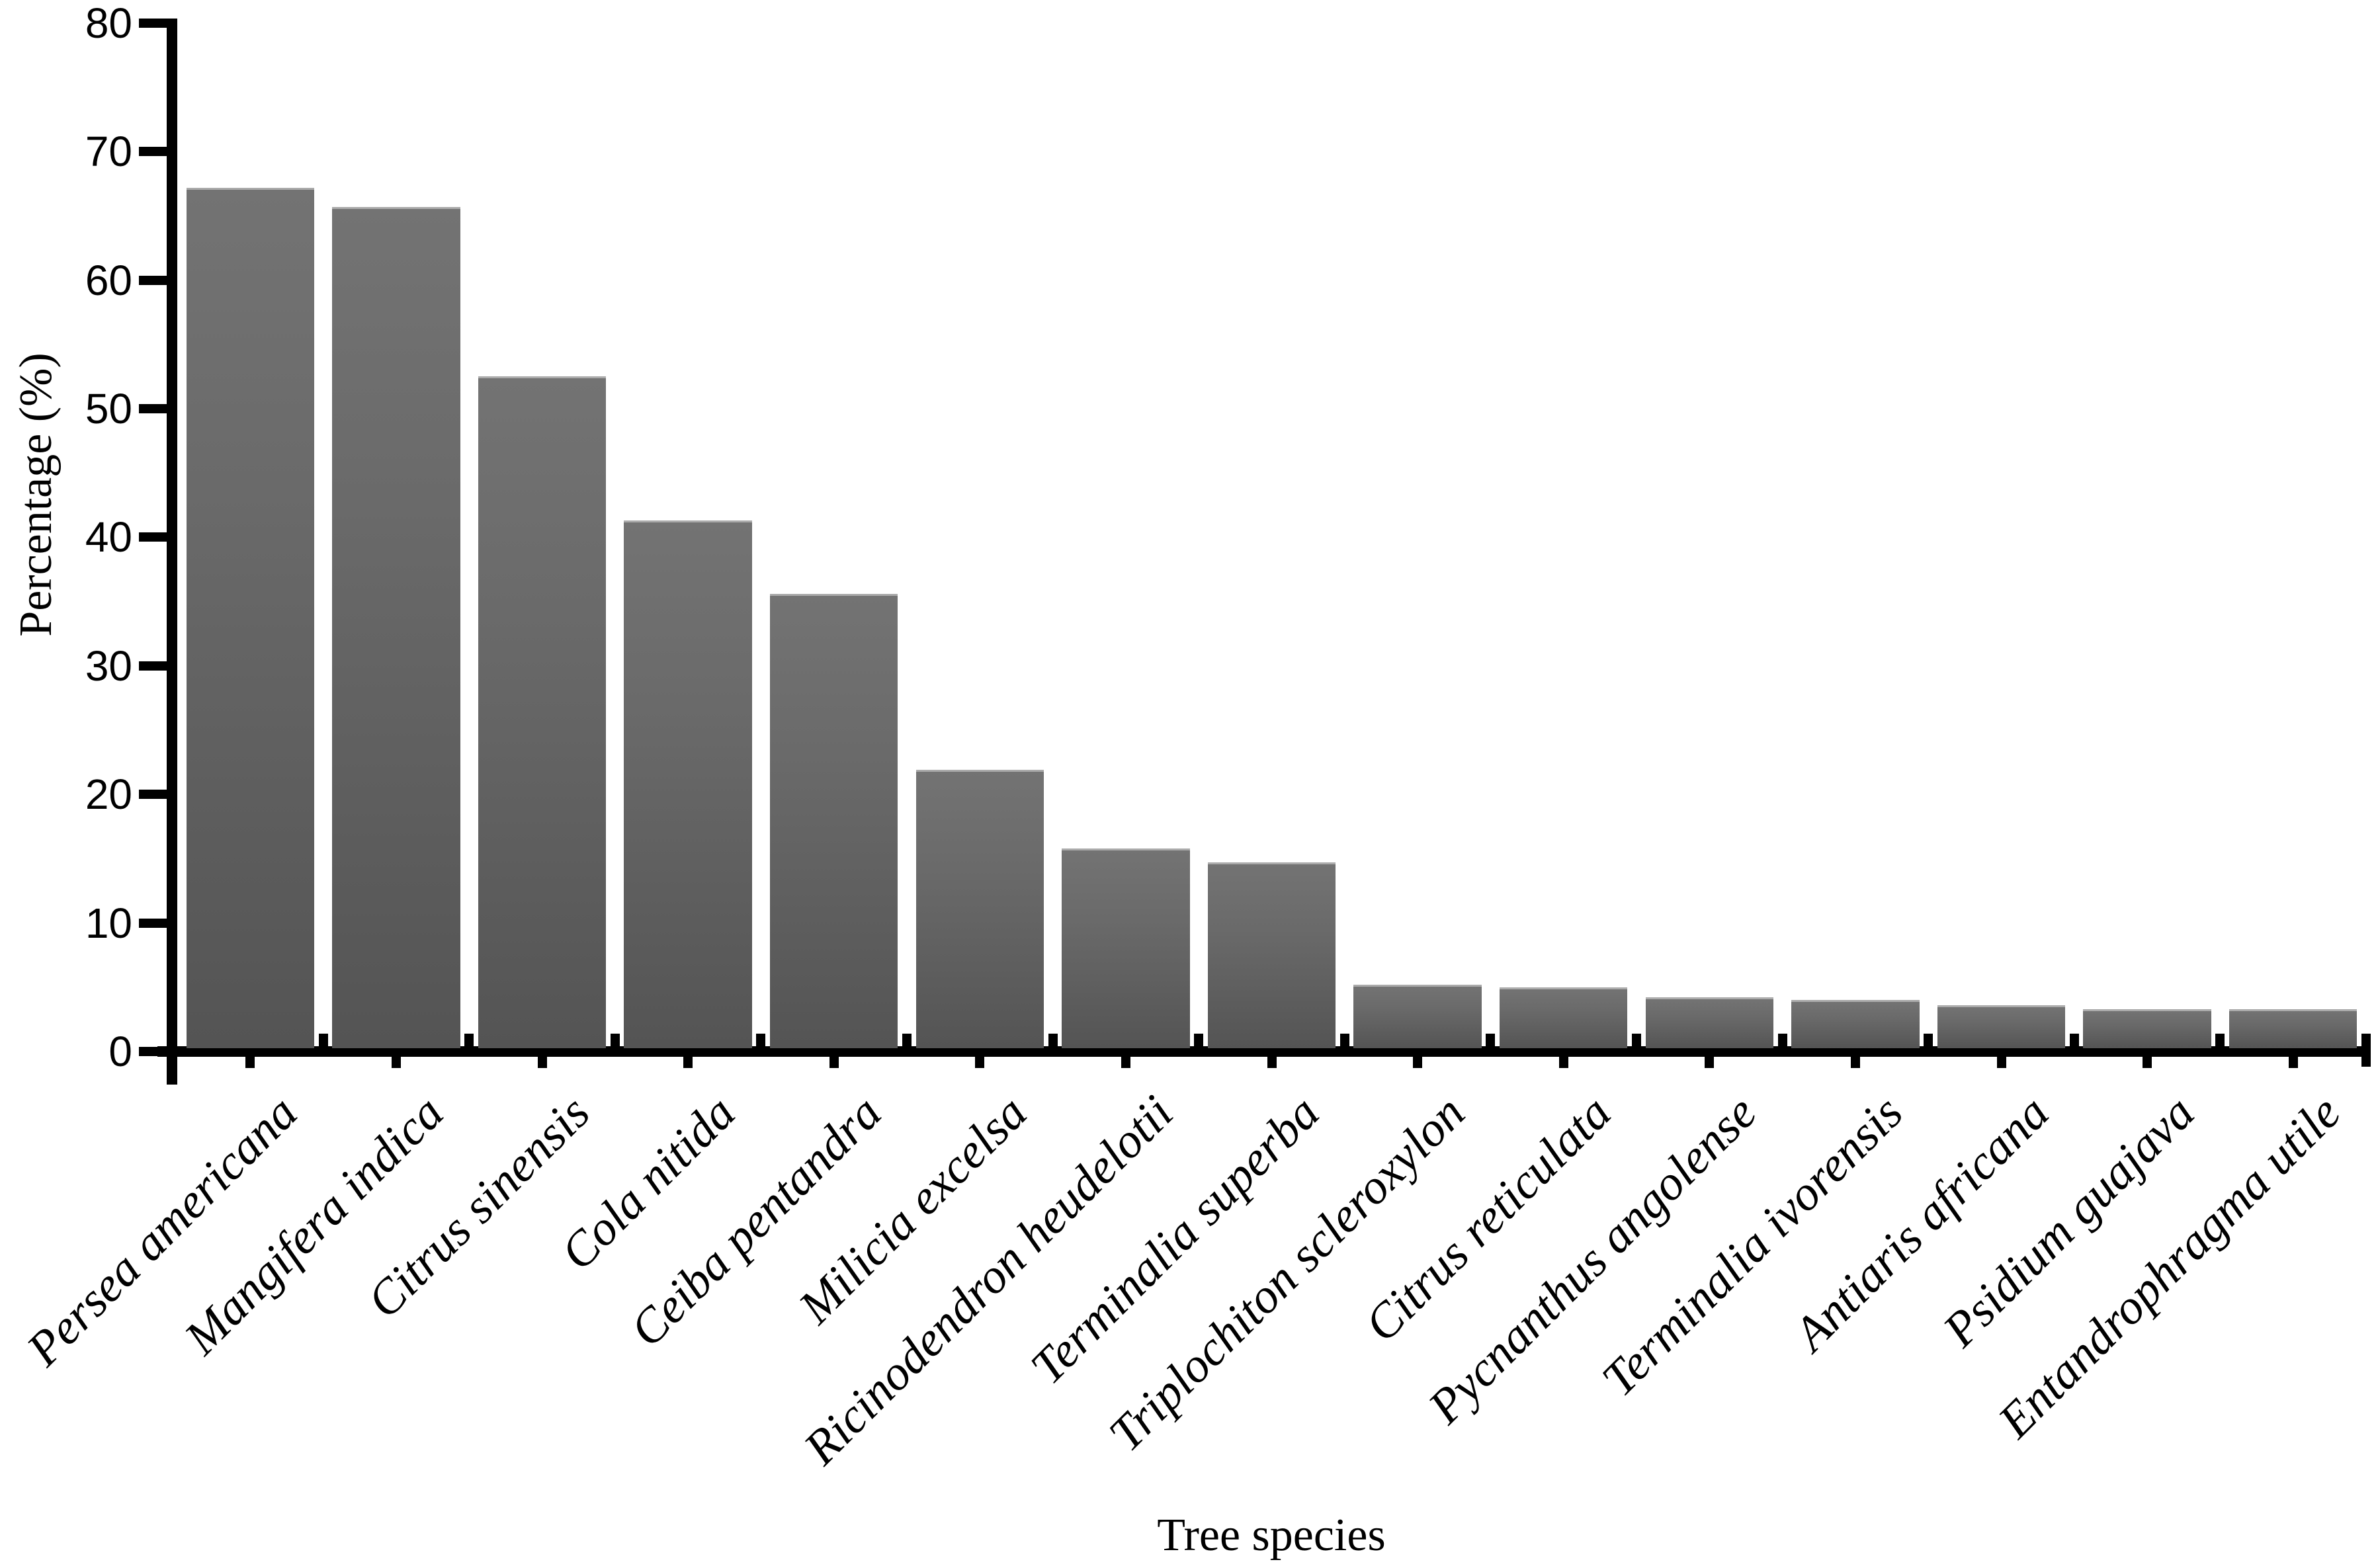 The height and width of the screenshot is (1568, 2378). I want to click on y-tick-label: 20, so click(108, 794).